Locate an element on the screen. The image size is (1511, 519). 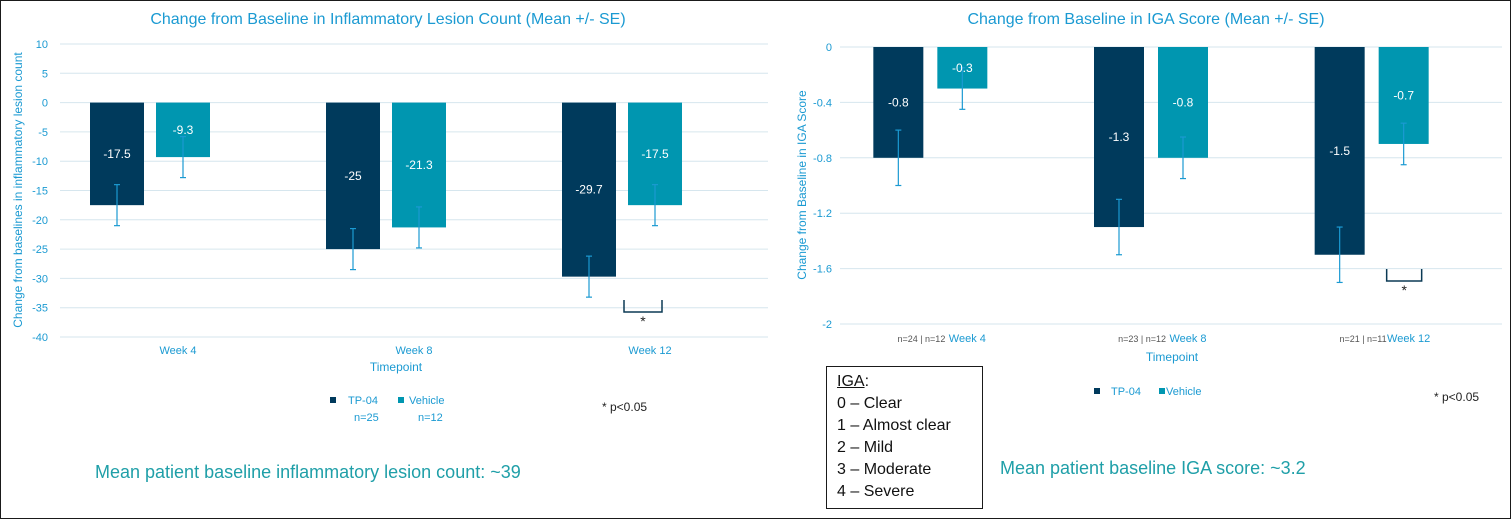
chart1-legend-tp04-n: n=25 is located at coordinates (366, 418).